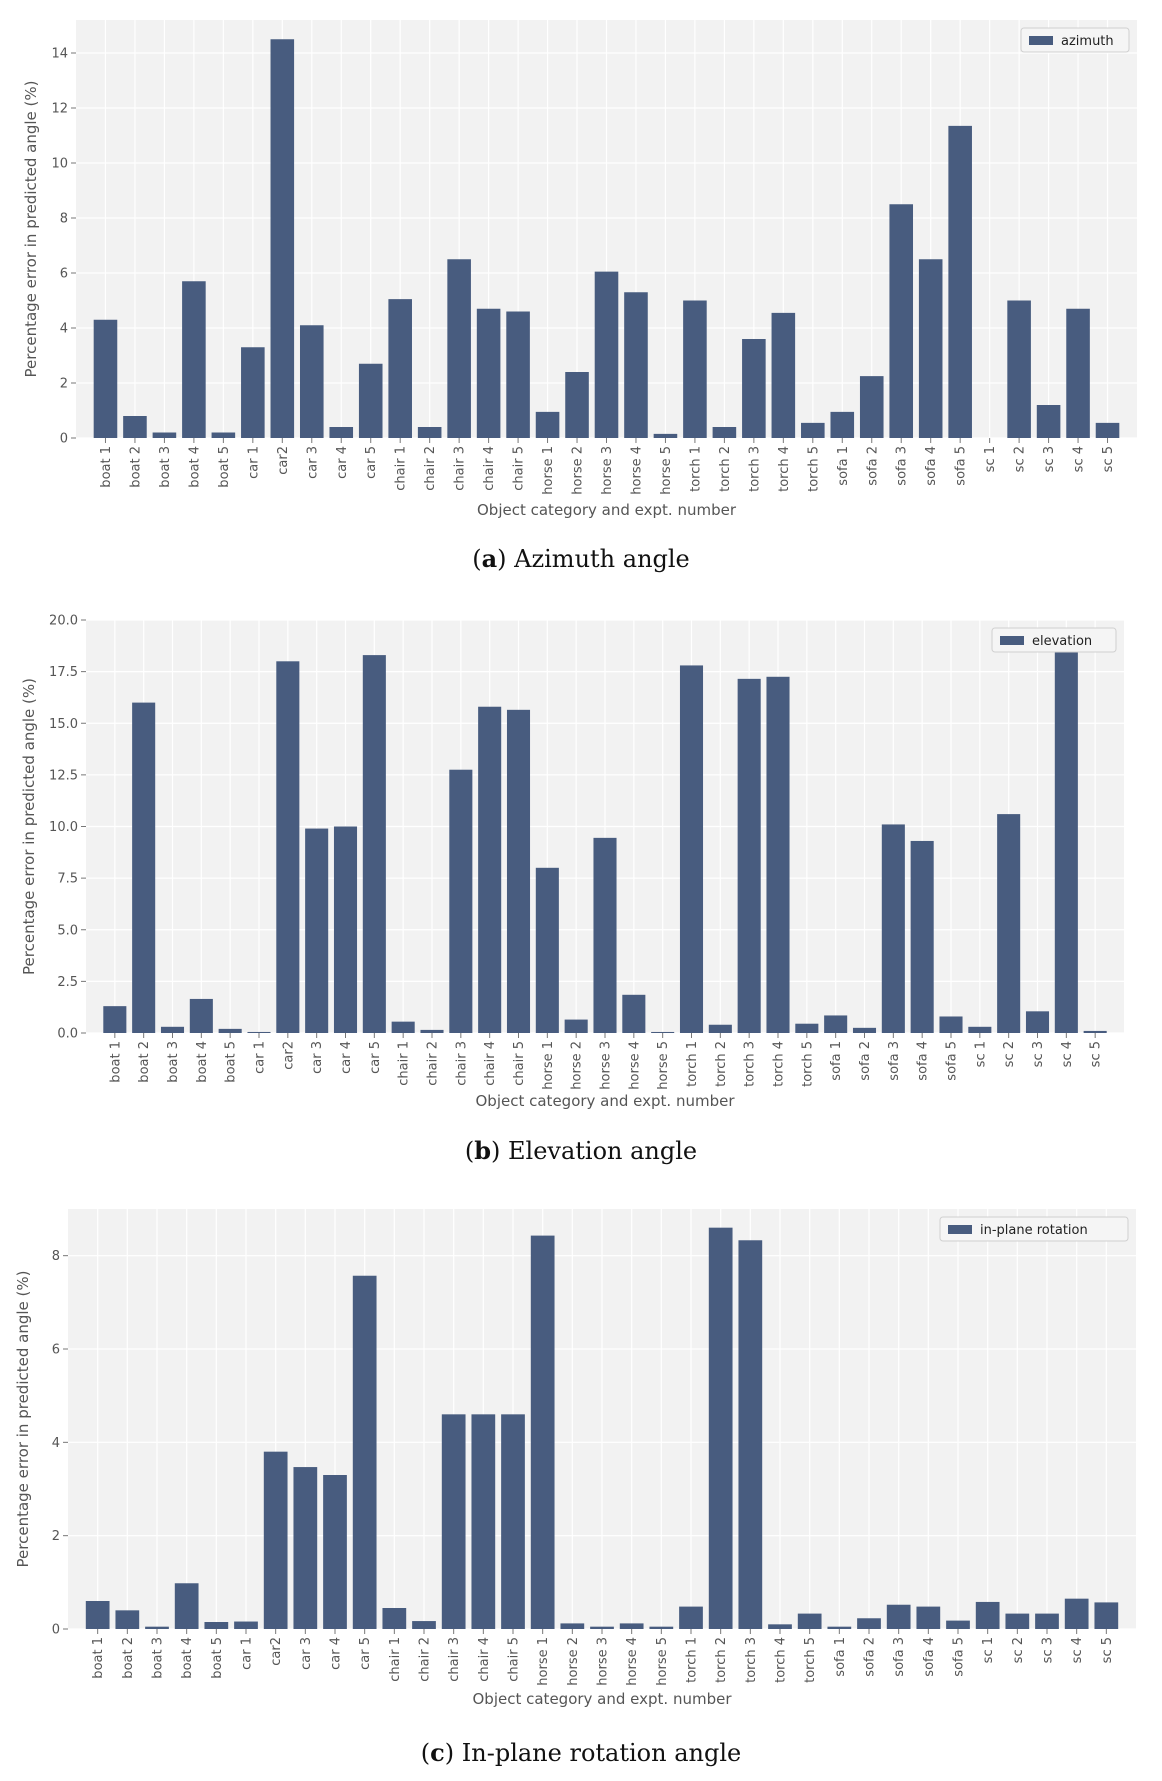  Describe the element at coordinates (1034, 1230) in the screenshot. I see `legend-label: in-plane rotation` at that location.